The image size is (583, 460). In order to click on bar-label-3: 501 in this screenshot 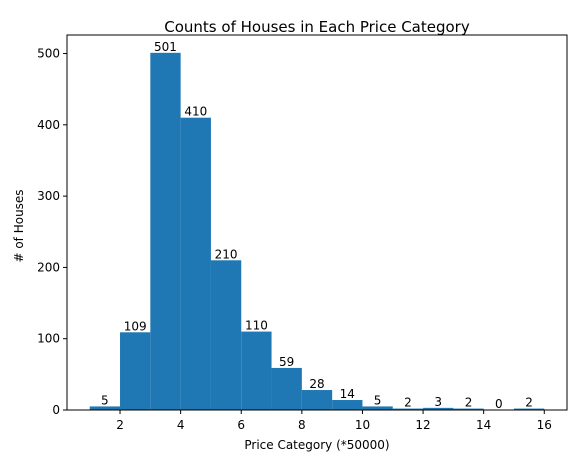, I will do `click(165, 47)`.